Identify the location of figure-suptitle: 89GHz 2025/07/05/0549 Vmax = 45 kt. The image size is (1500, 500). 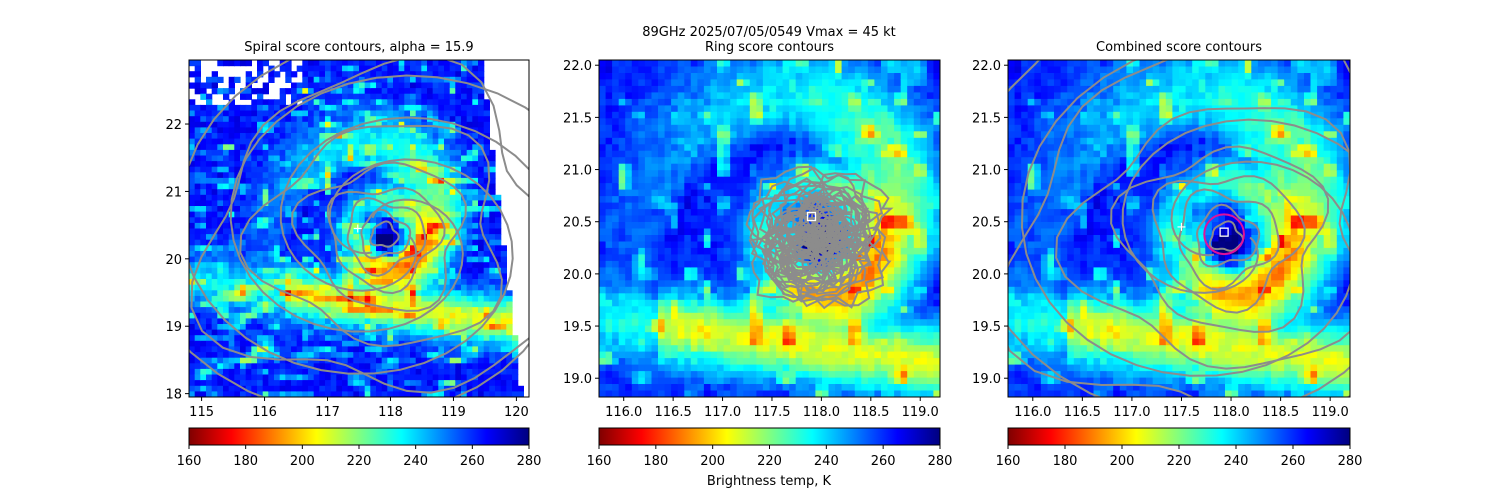
(769, 32).